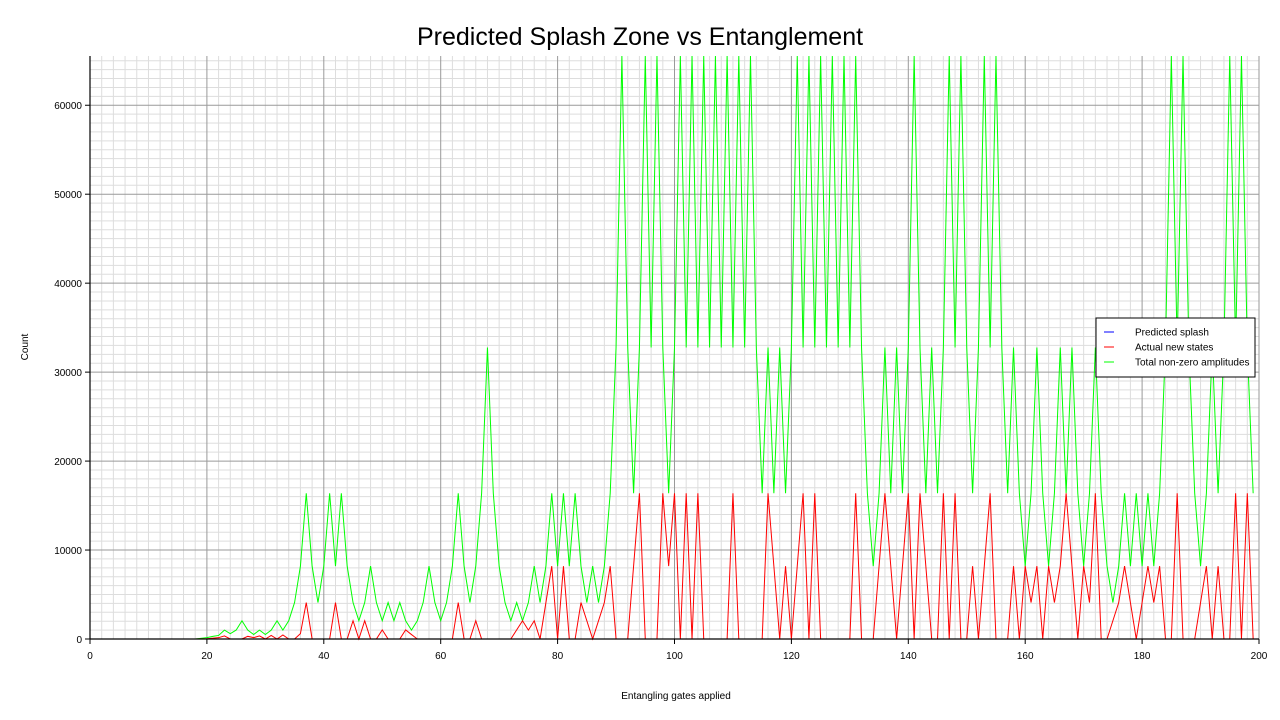 The image size is (1280, 720). What do you see at coordinates (1025, 656) in the screenshot?
I see `x-tick-label: 160` at bounding box center [1025, 656].